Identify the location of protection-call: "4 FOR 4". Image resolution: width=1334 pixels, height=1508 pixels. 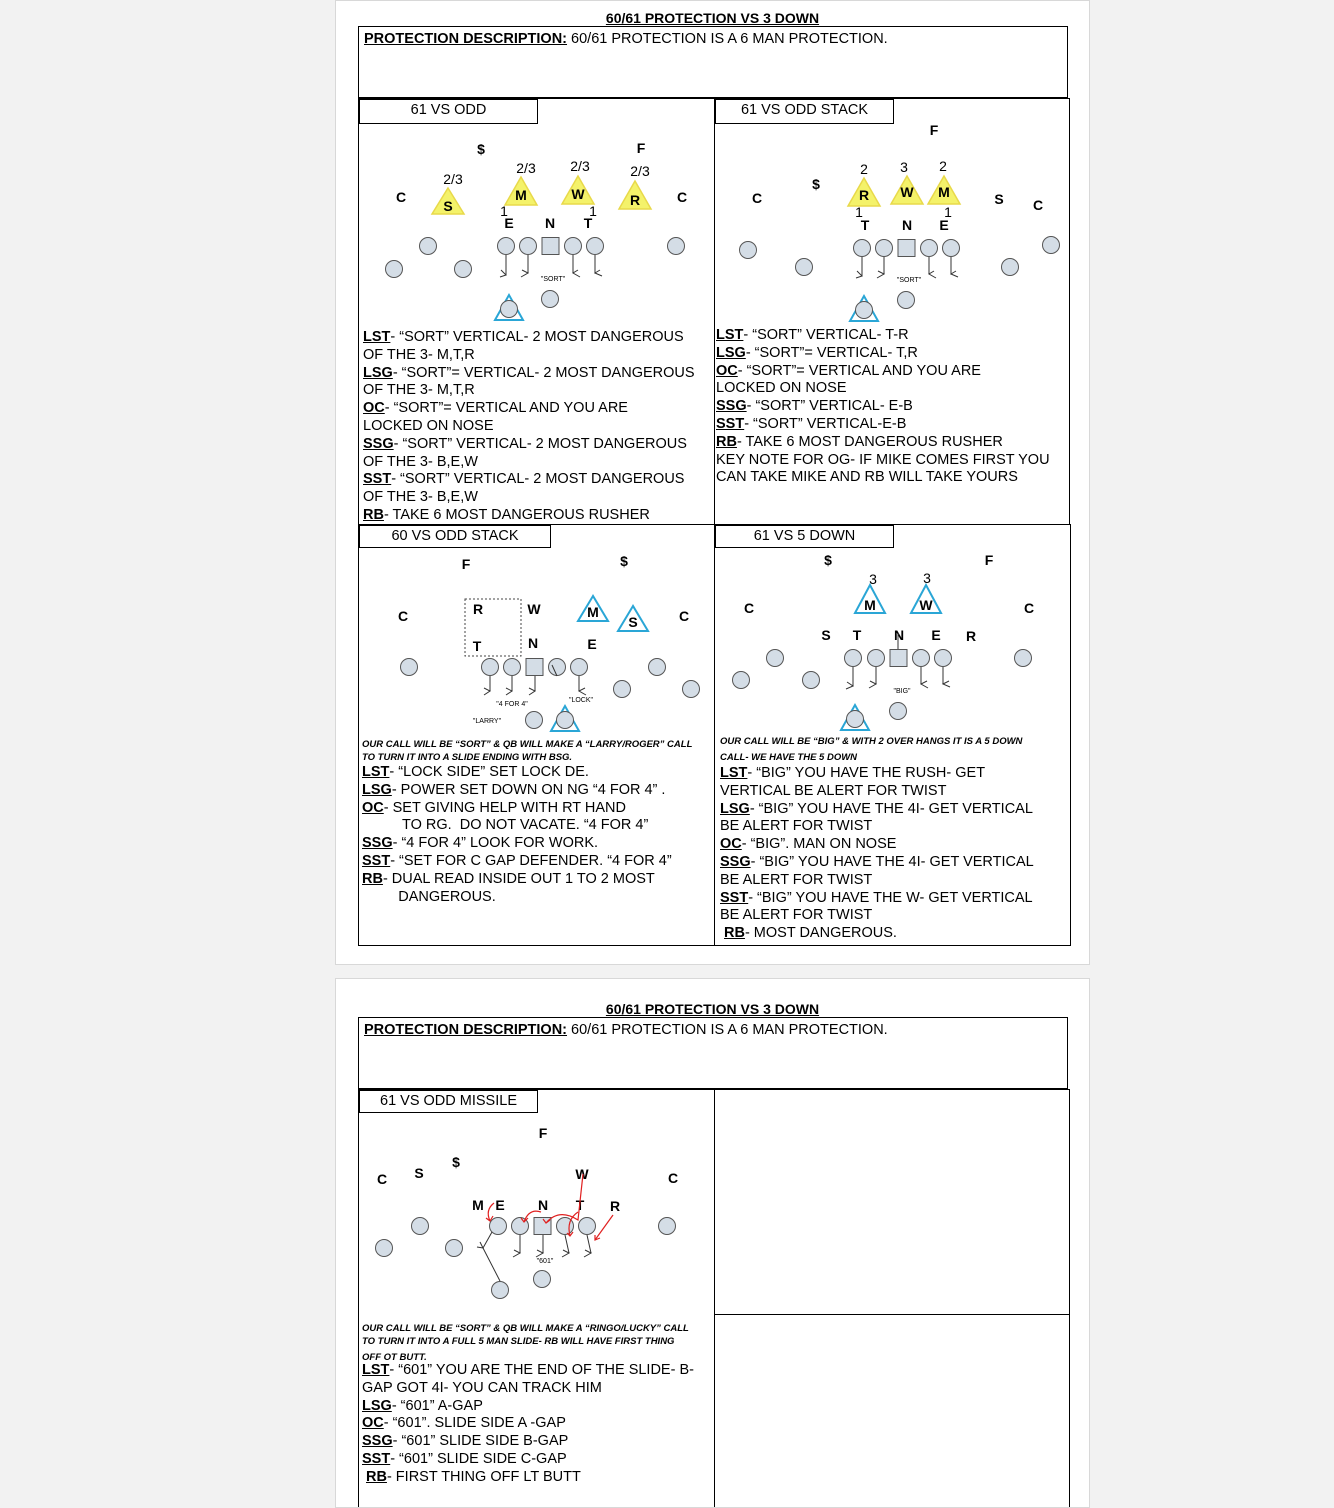
(512, 704).